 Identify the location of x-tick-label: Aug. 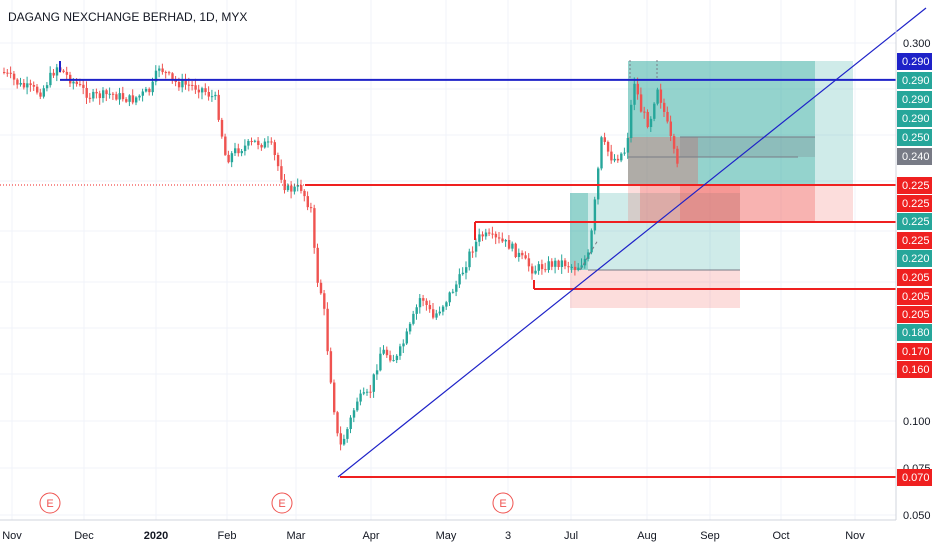
(647, 536).